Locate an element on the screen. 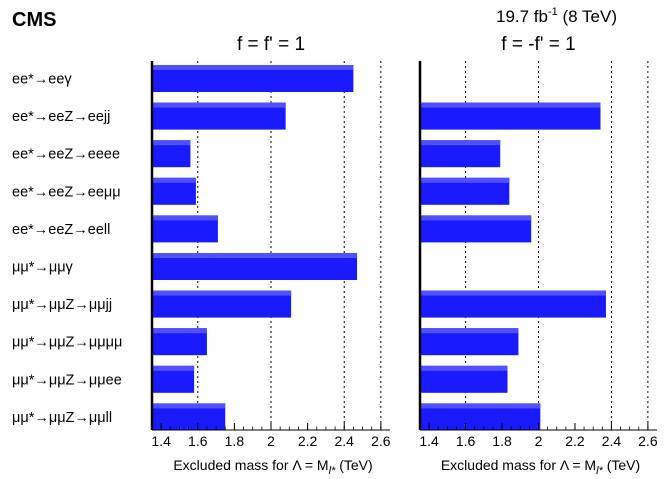 Image resolution: width=664 pixels, height=479 pixels. panel-title: f = -f' = 1 is located at coordinates (538, 44).